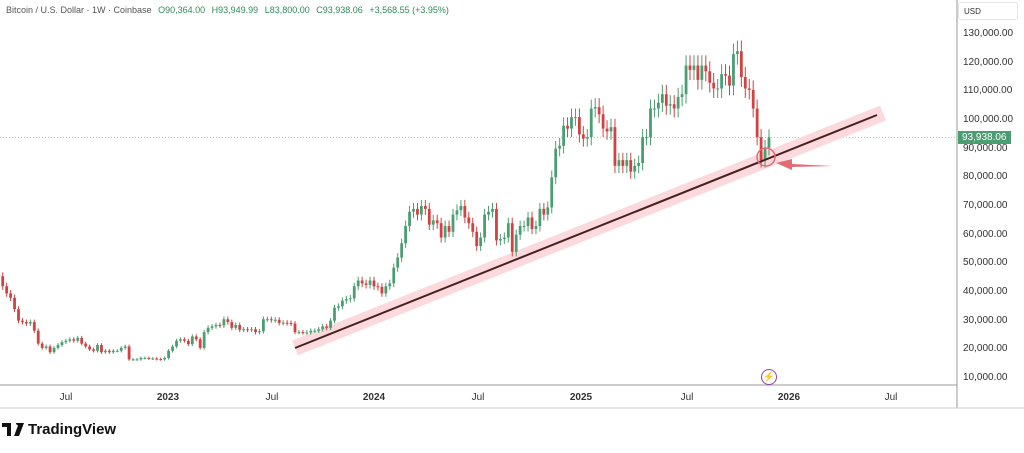 Image resolution: width=1024 pixels, height=453 pixels. What do you see at coordinates (409, 10) in the screenshot?
I see `change-value: +3,568.55 (+3.95%)` at bounding box center [409, 10].